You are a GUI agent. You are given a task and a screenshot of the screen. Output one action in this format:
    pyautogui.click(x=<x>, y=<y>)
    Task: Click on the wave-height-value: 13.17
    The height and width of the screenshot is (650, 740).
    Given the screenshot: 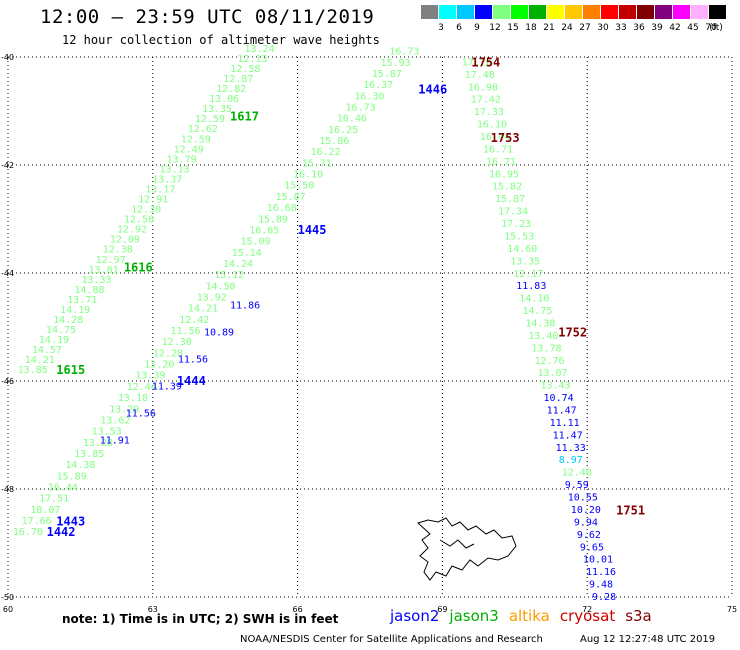 What is the action you would take?
    pyautogui.click(x=160, y=189)
    